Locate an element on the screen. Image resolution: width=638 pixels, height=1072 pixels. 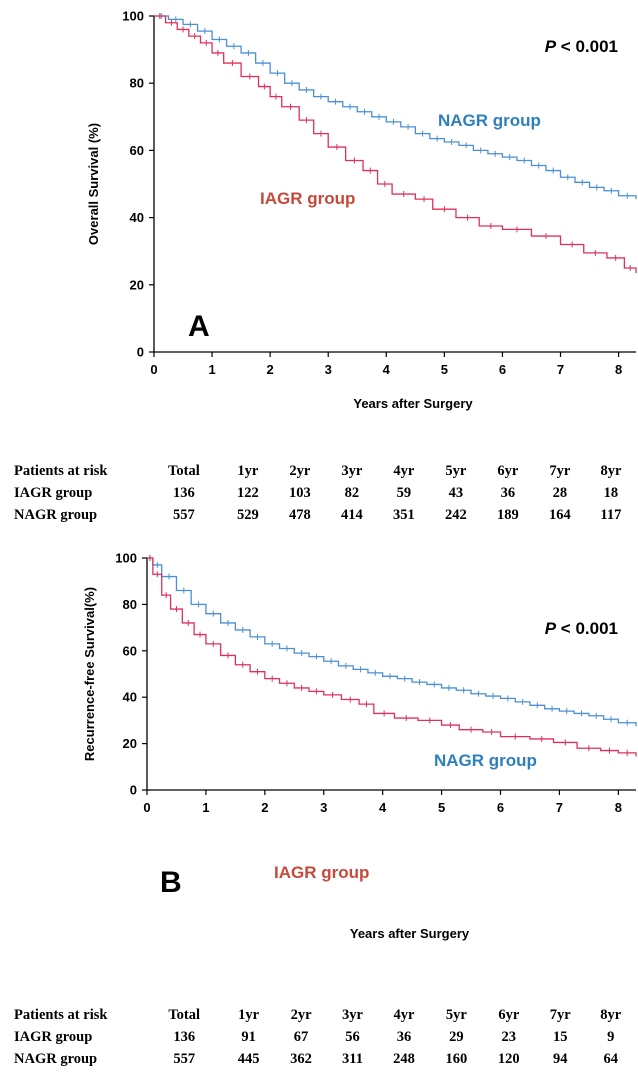
risk-cell: 56 is located at coordinates (352, 1036).